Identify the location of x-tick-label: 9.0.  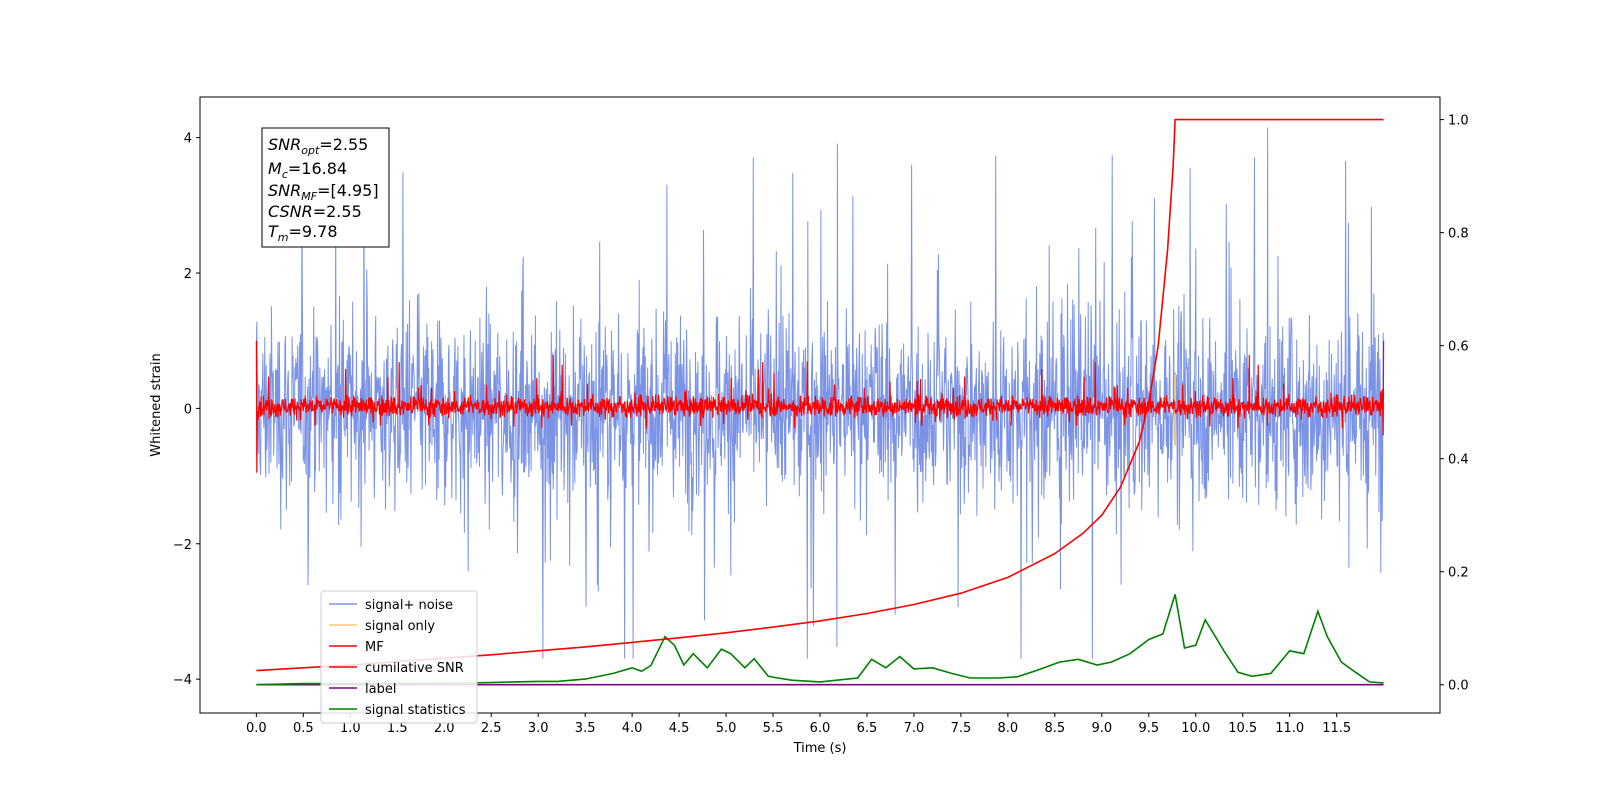
(1101, 728).